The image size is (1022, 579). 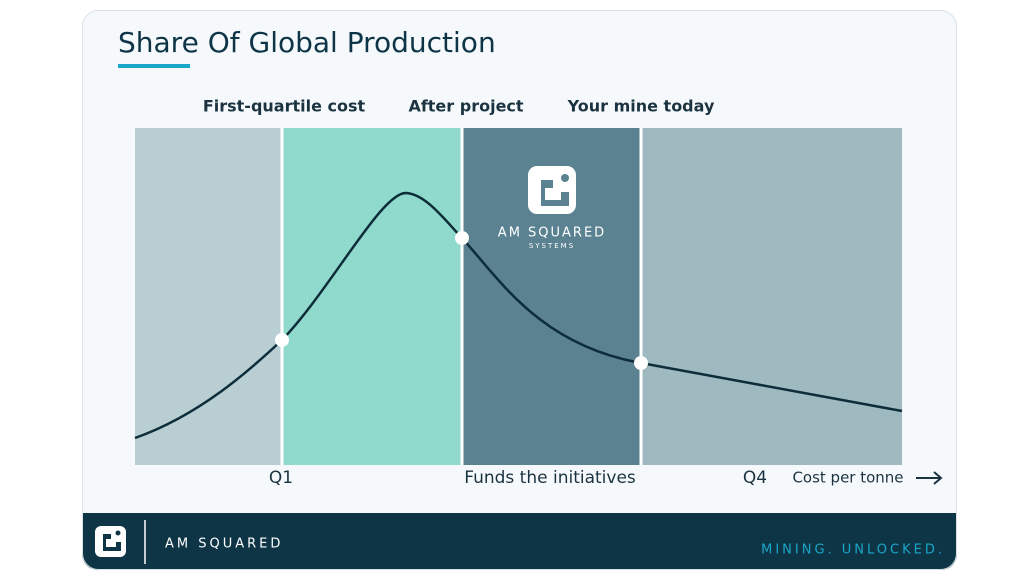 What do you see at coordinates (641, 106) in the screenshot?
I see `top-label: Your mine today` at bounding box center [641, 106].